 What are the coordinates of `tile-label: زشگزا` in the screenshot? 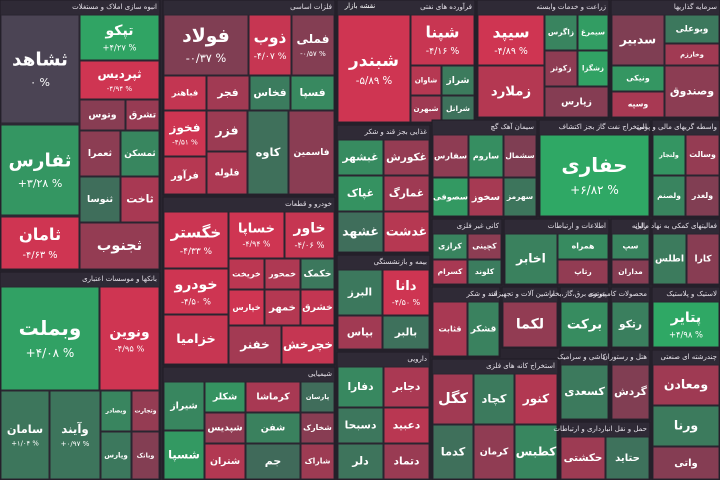 It's located at (593, 68).